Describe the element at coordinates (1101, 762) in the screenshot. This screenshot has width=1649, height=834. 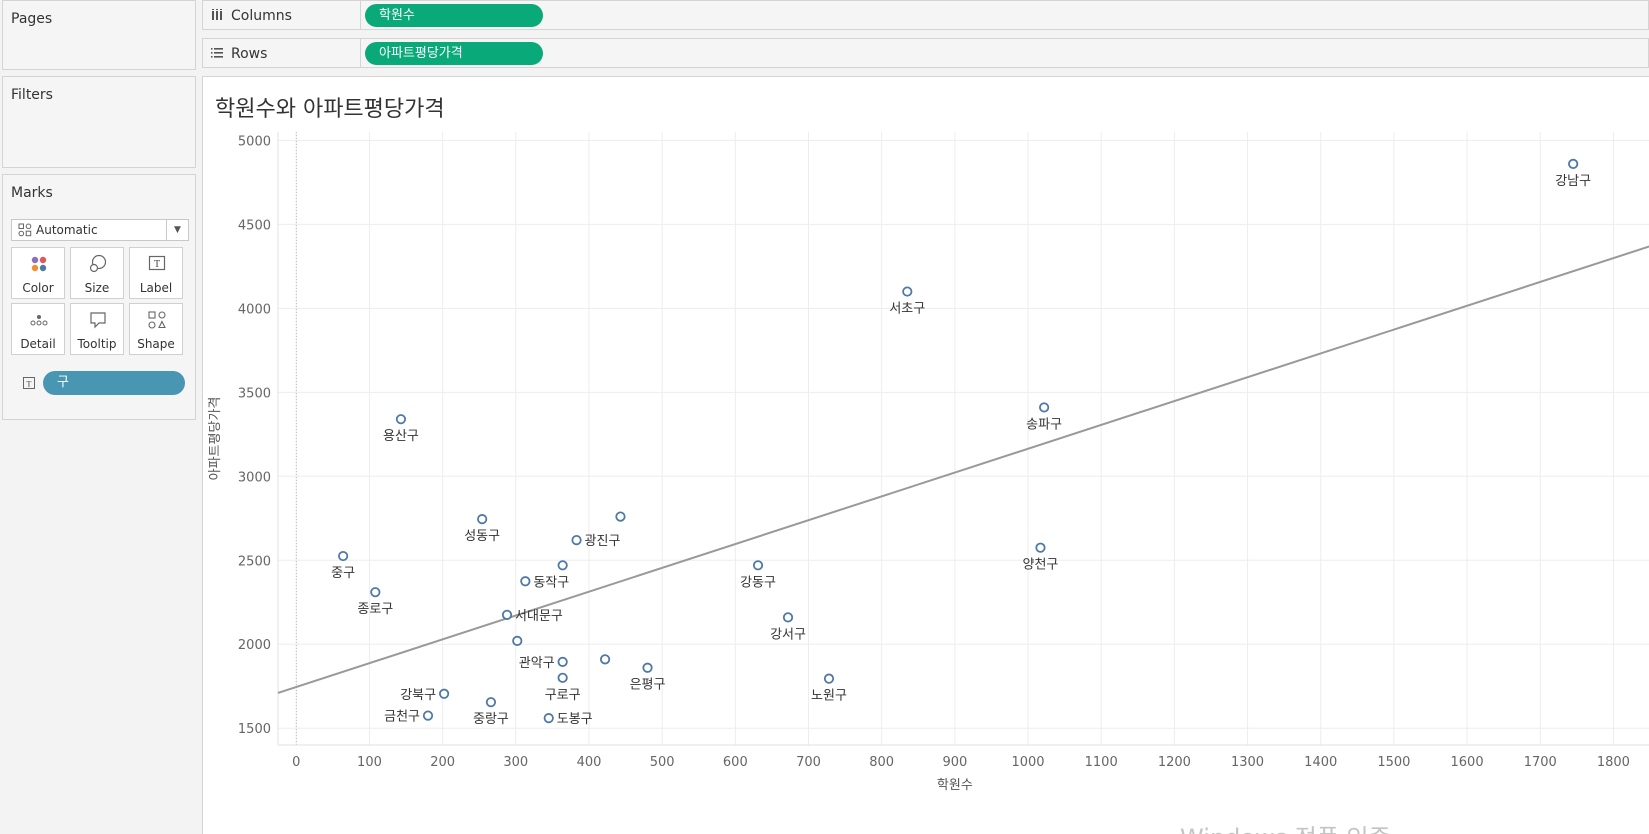
I see `x-tick-label: 1100` at that location.